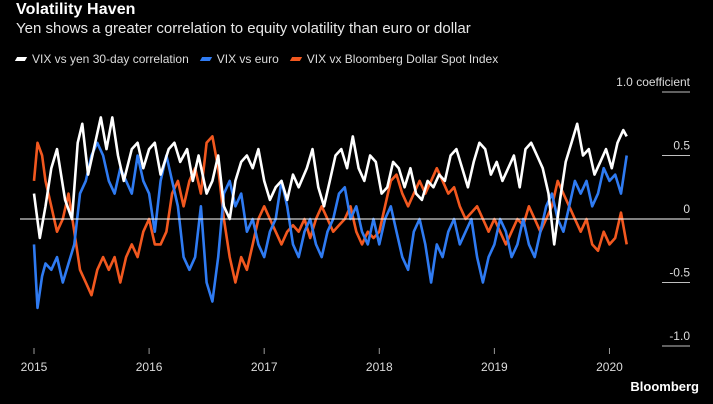 This screenshot has height=404, width=713. Describe the element at coordinates (379, 367) in the screenshot. I see `x-tick-label: 2018` at that location.